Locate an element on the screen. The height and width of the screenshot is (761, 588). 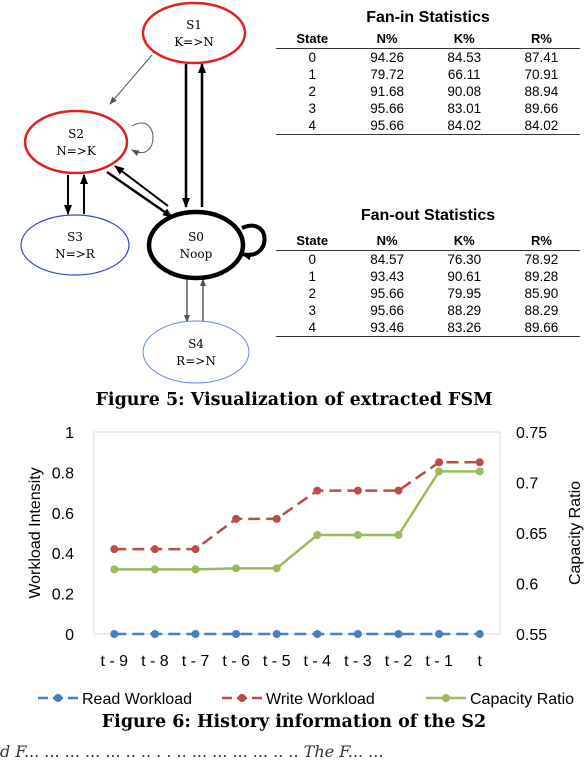
cell: 83.01 is located at coordinates (464, 108).